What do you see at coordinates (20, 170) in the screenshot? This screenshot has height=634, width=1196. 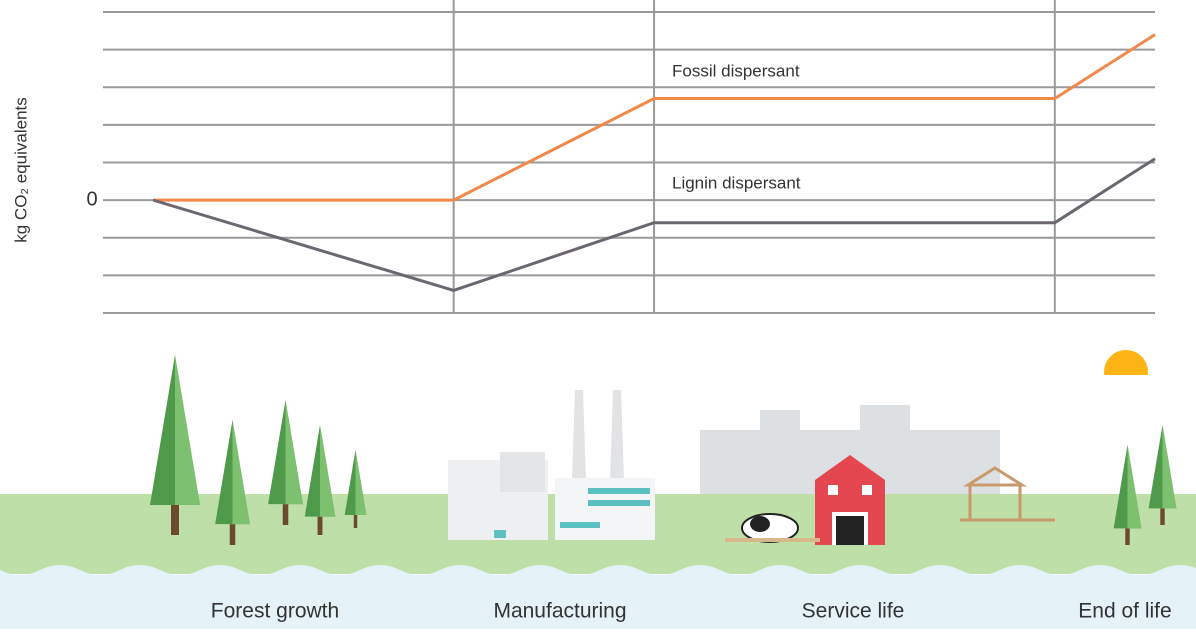 I see `y-axis-label: kg CO₂ equivalents` at bounding box center [20, 170].